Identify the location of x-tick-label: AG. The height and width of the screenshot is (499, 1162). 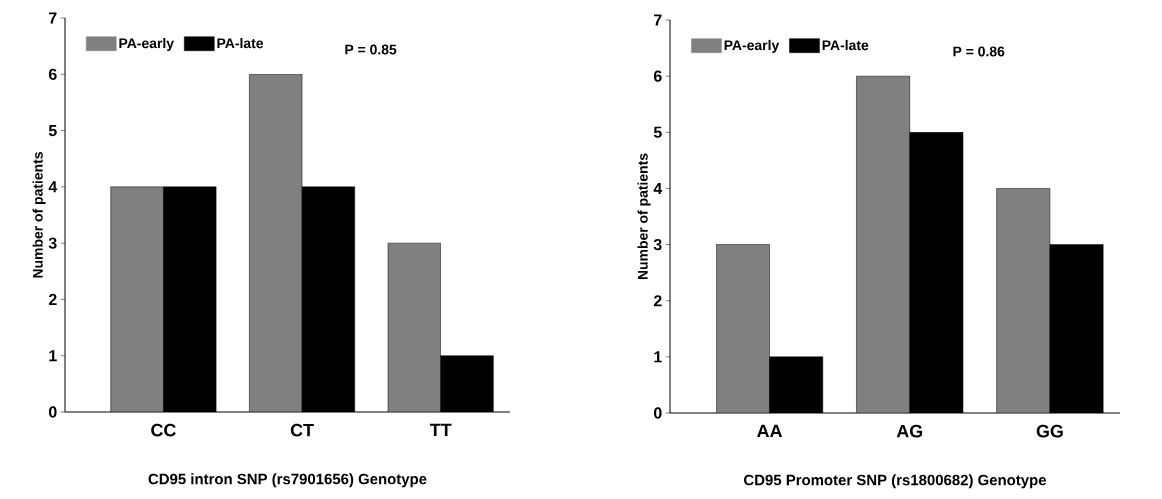
(909, 431).